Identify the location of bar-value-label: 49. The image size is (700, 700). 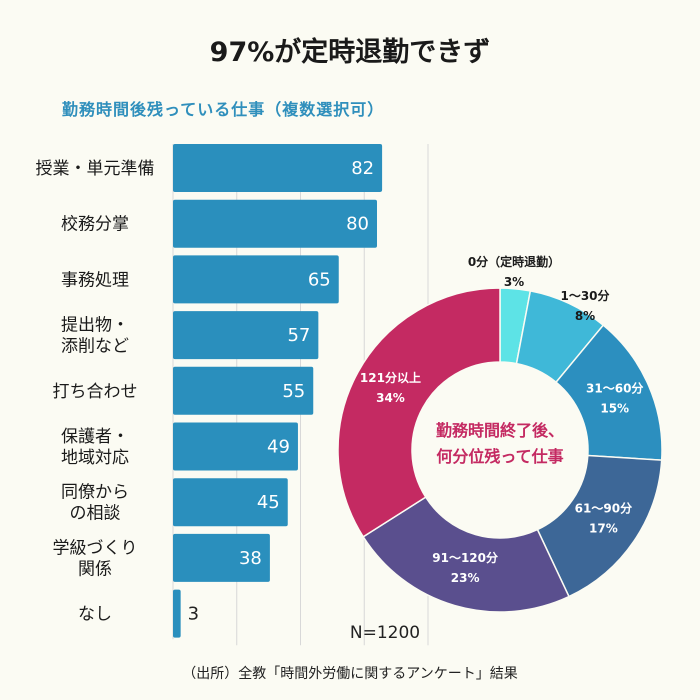
(278, 447).